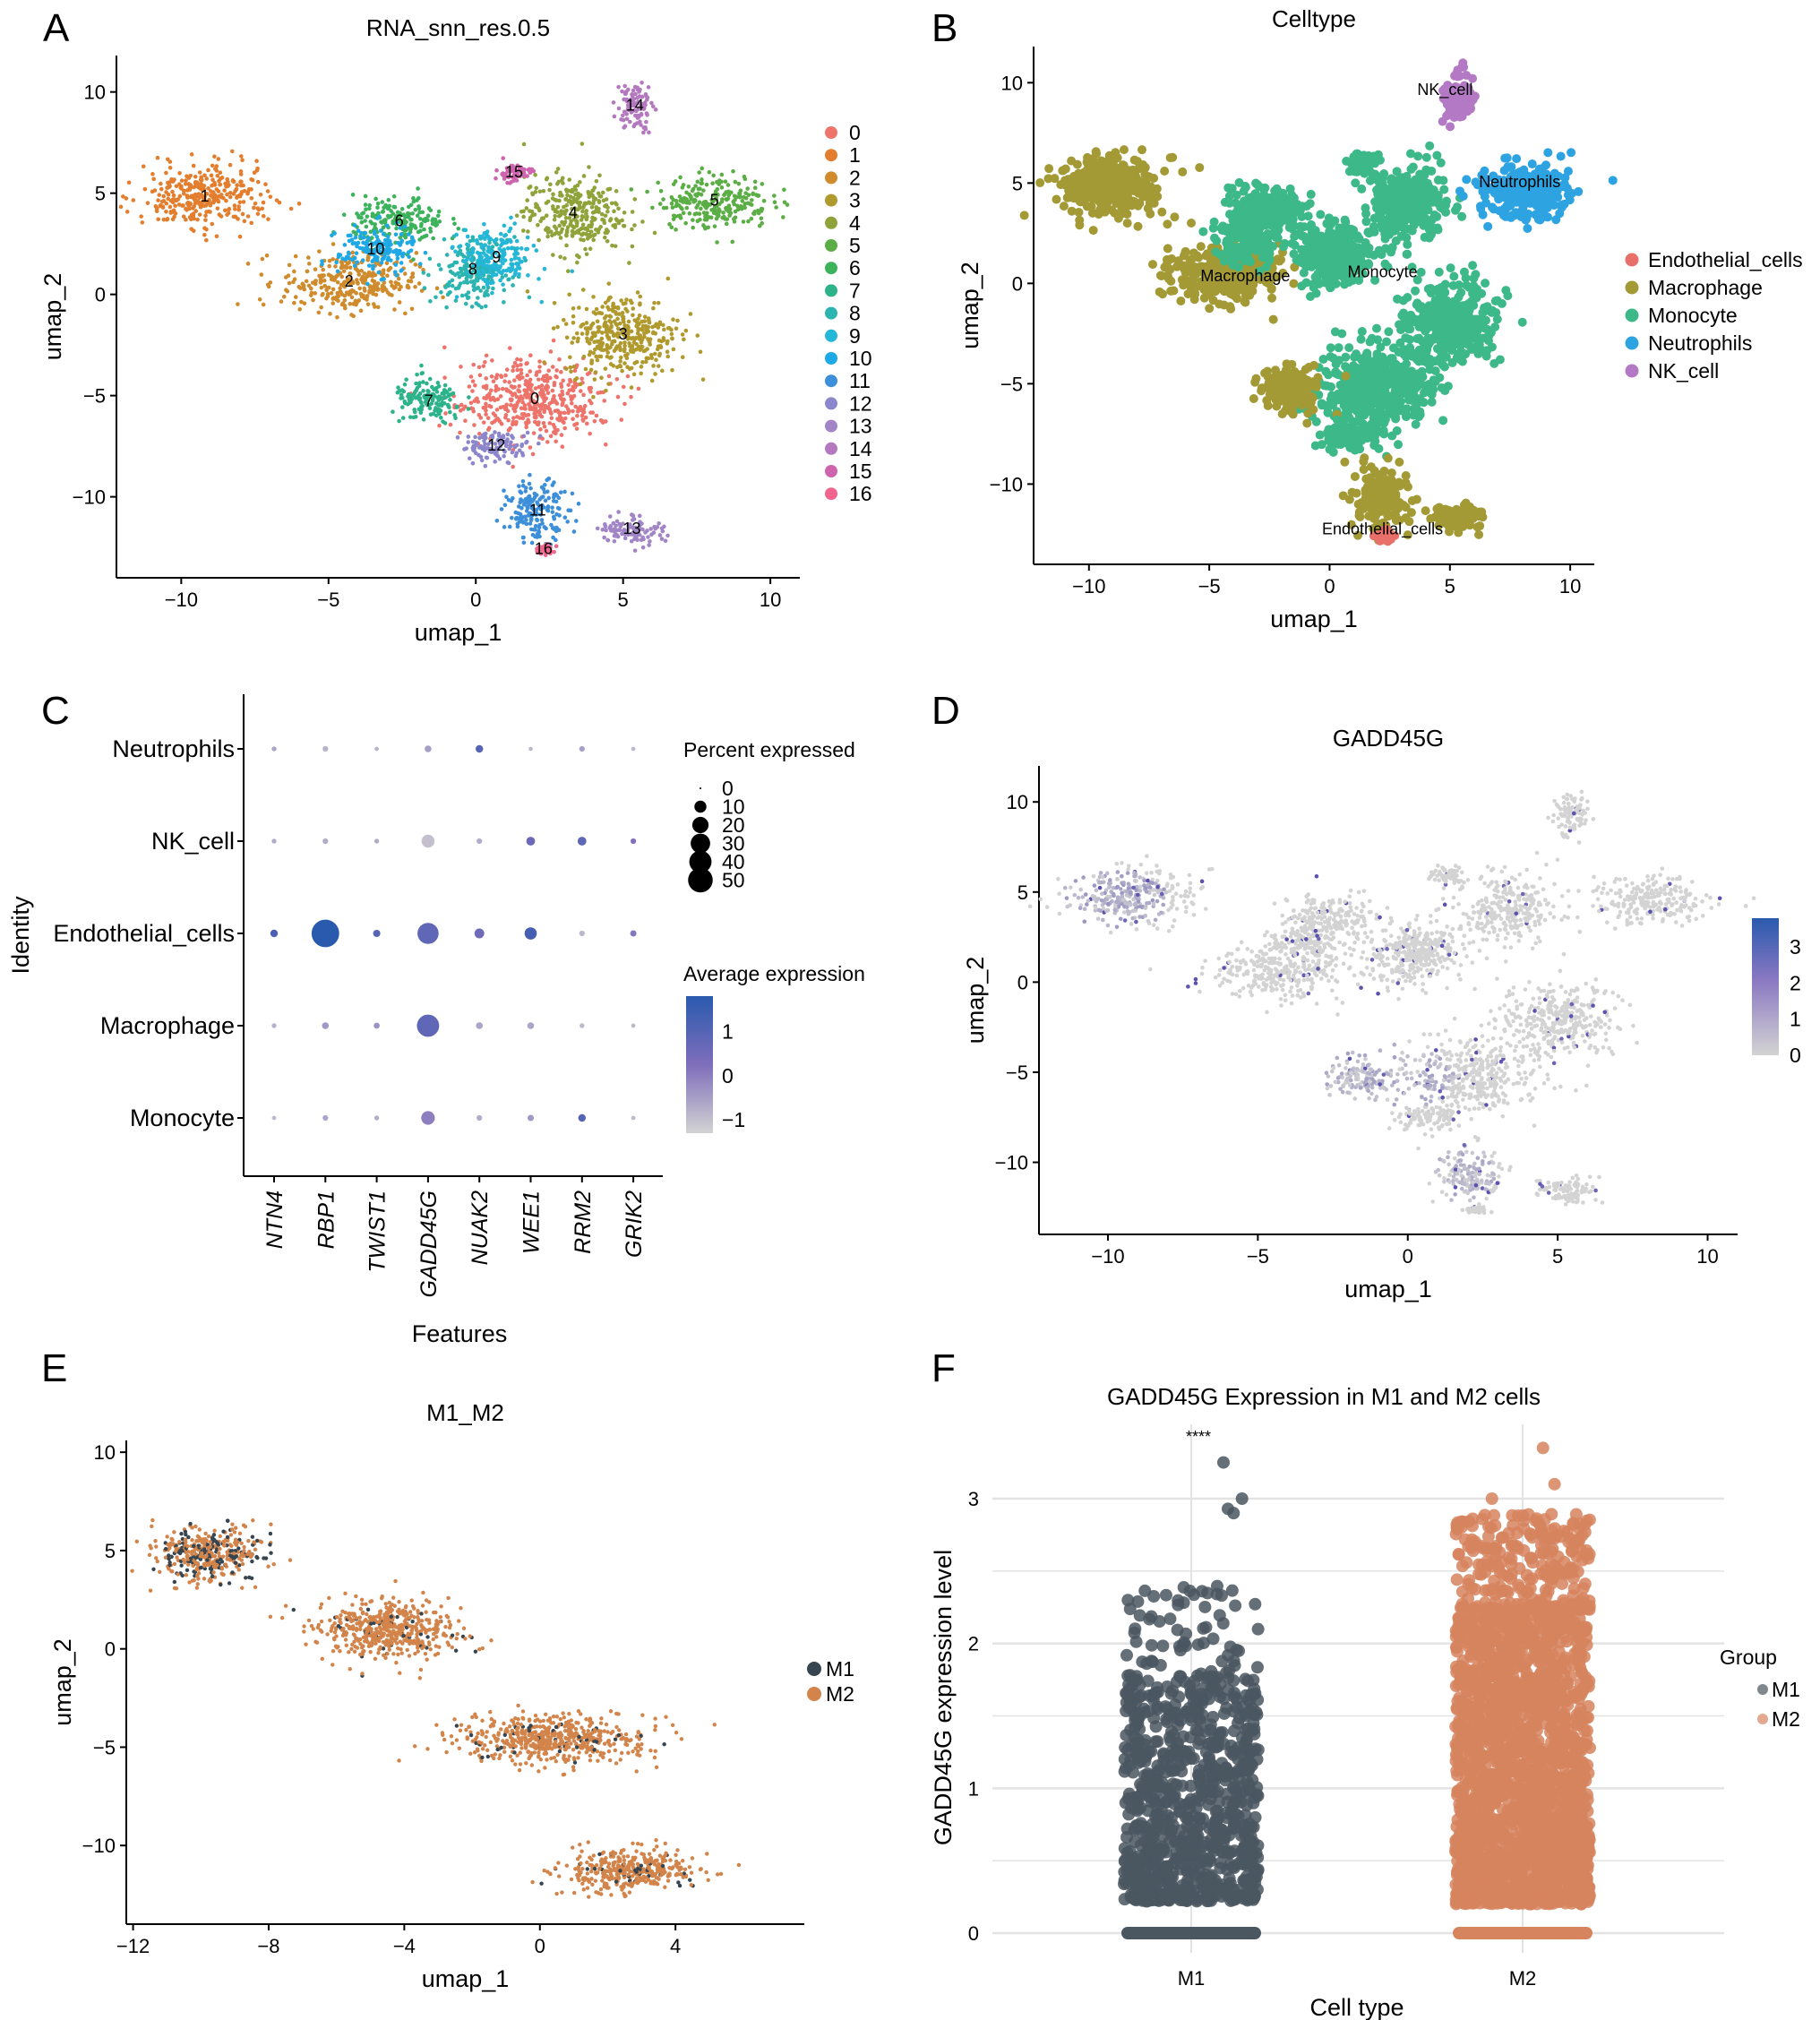  What do you see at coordinates (855, 223) in the screenshot?
I see `legend-label-cluster-4: 4` at bounding box center [855, 223].